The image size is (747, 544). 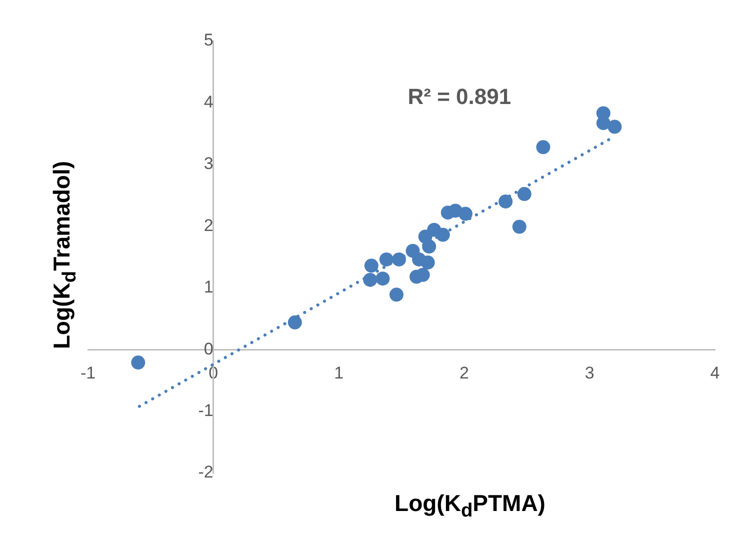 I want to click on y-tick-label: -1, so click(x=206, y=410).